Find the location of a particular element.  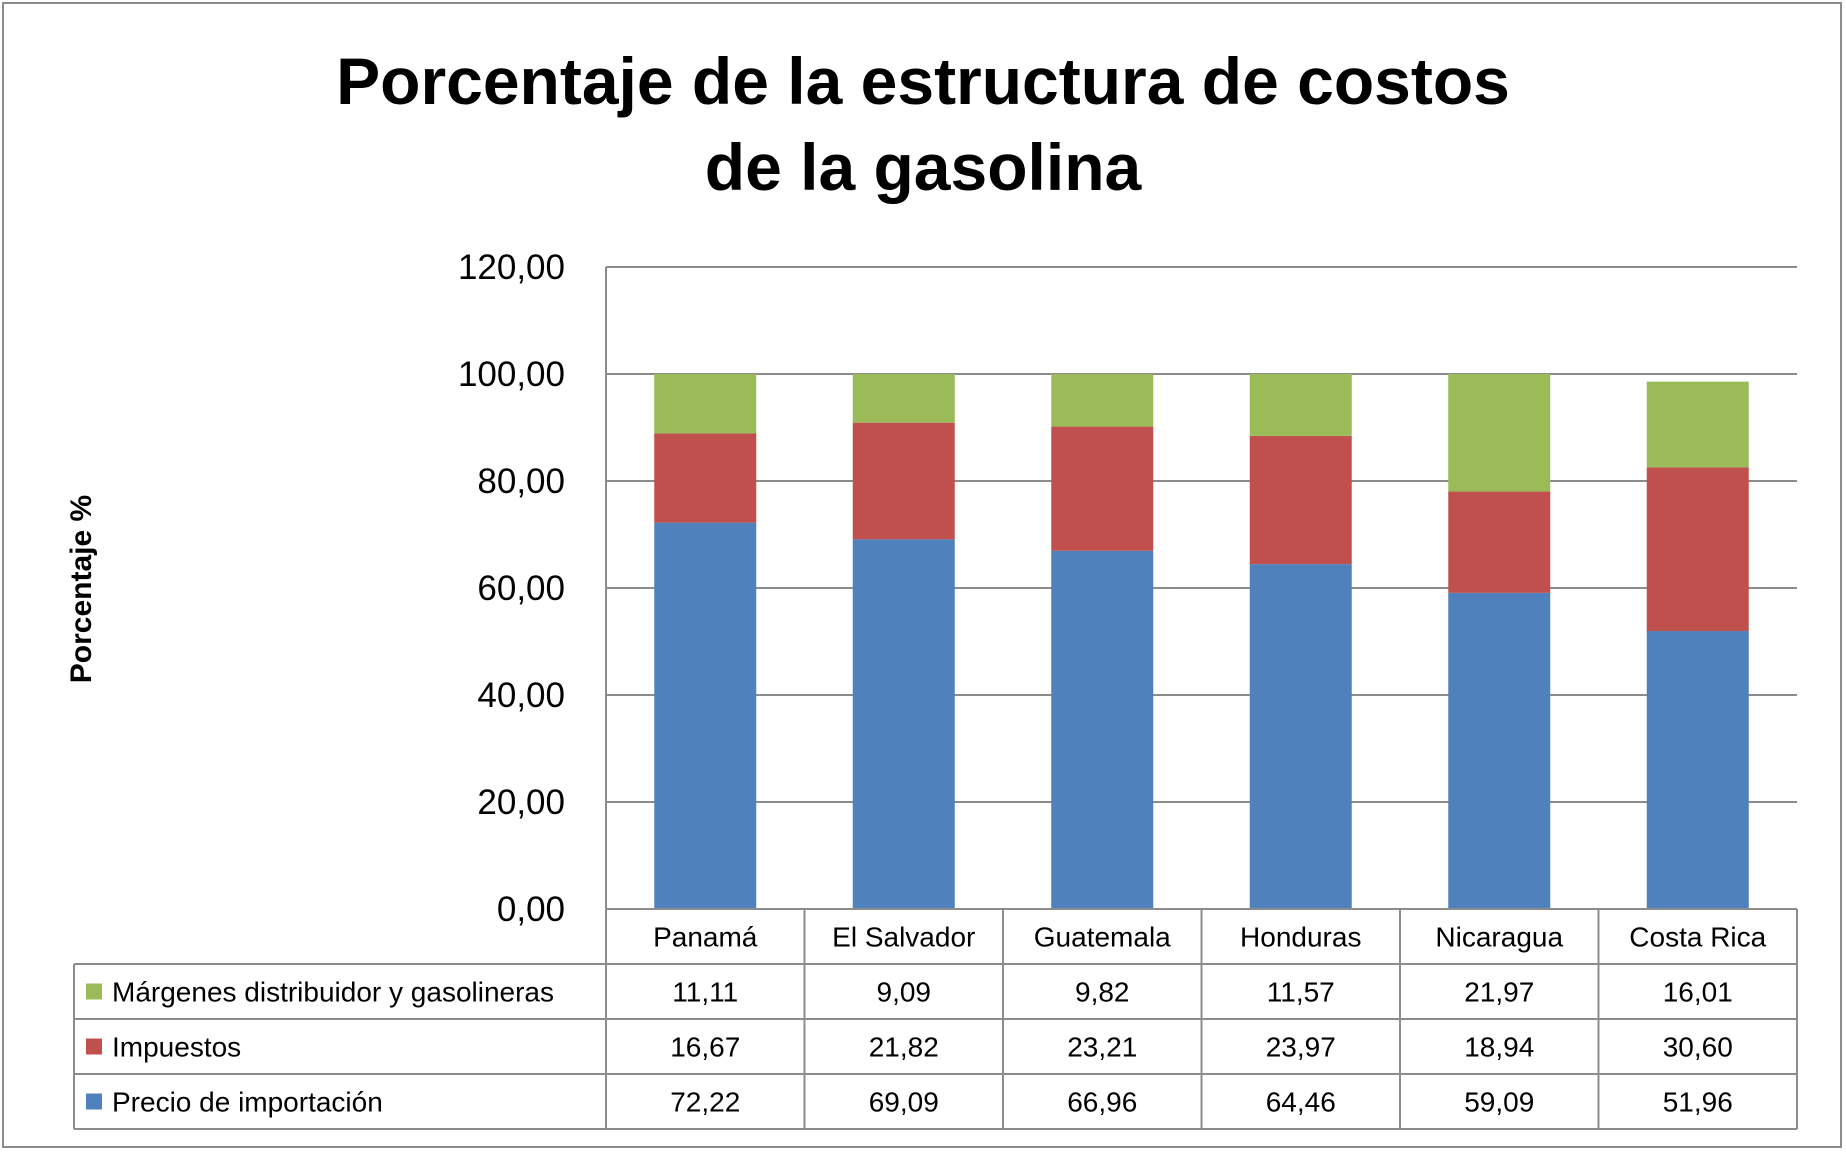

table-value: 21,97 is located at coordinates (1499, 992).